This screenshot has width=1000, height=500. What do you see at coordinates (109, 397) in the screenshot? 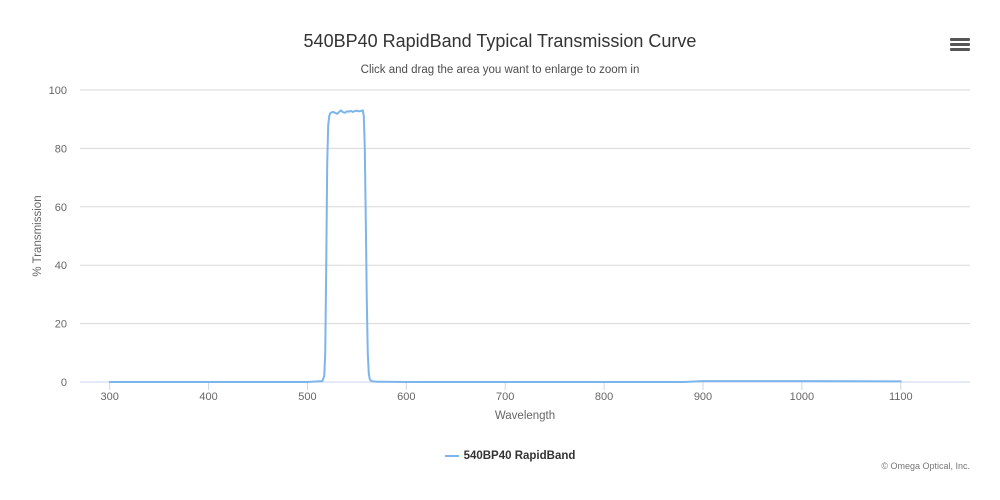
I see `x-tick-label-300: 300` at bounding box center [109, 397].